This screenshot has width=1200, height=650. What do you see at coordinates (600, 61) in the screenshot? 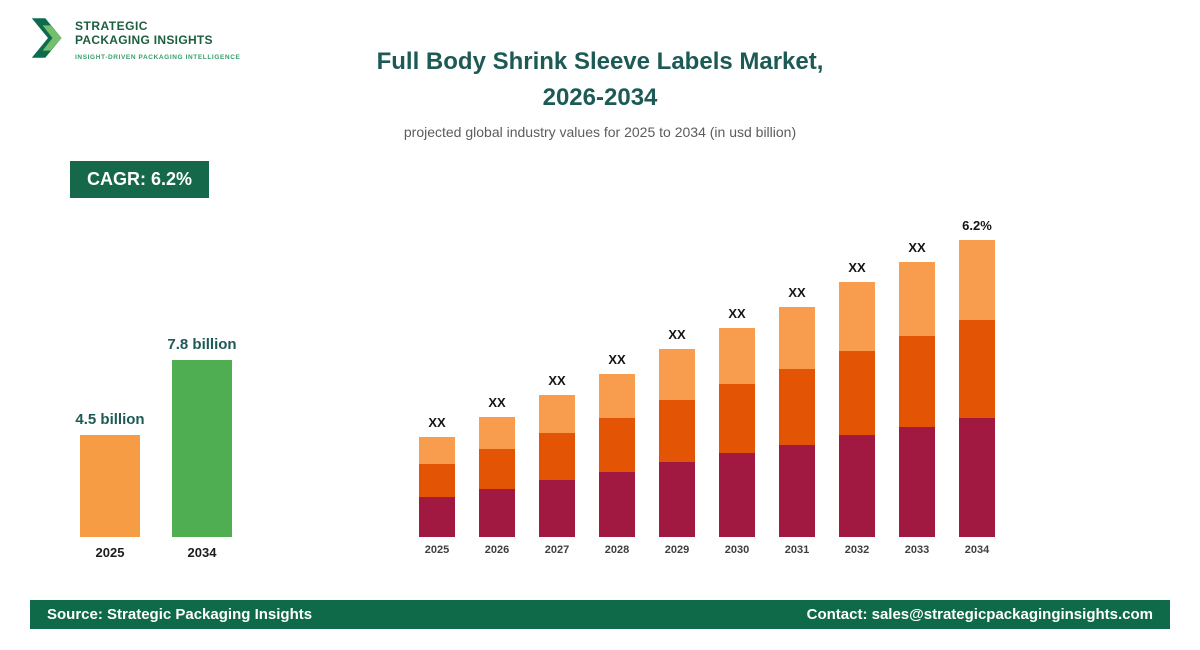
I see `page-title-line1: Full Body Shrink Sleeve Labels Market,` at bounding box center [600, 61].